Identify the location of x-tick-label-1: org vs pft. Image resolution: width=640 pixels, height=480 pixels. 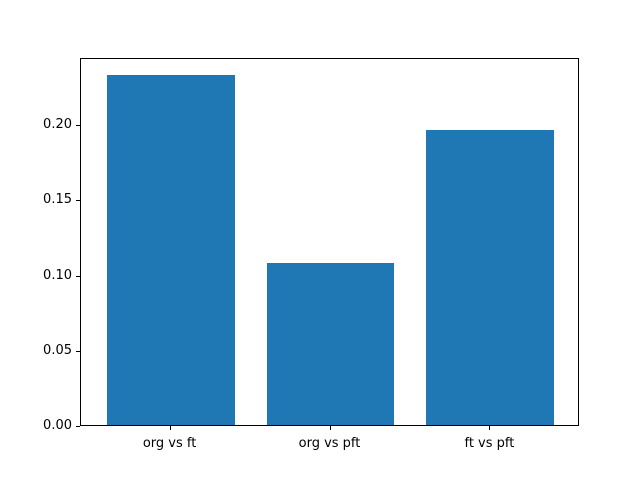
(329, 443).